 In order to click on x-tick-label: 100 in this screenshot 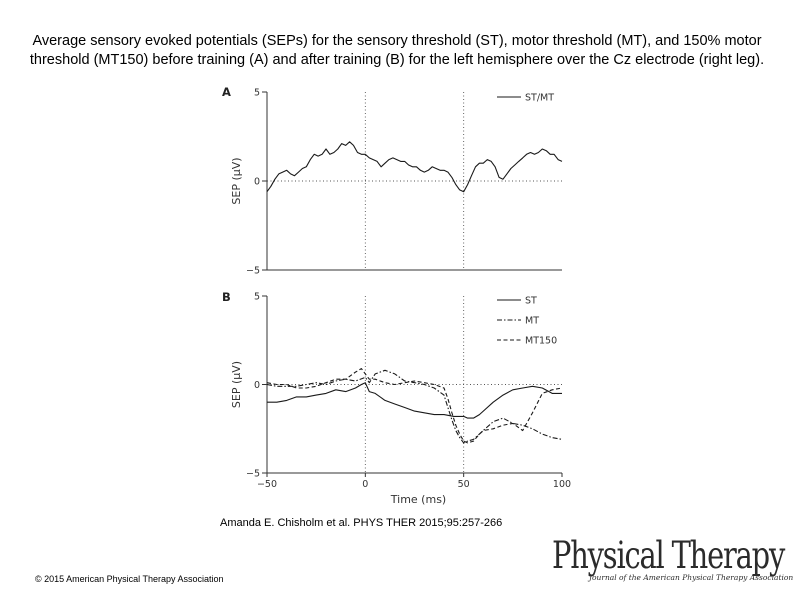, I will do `click(562, 484)`.